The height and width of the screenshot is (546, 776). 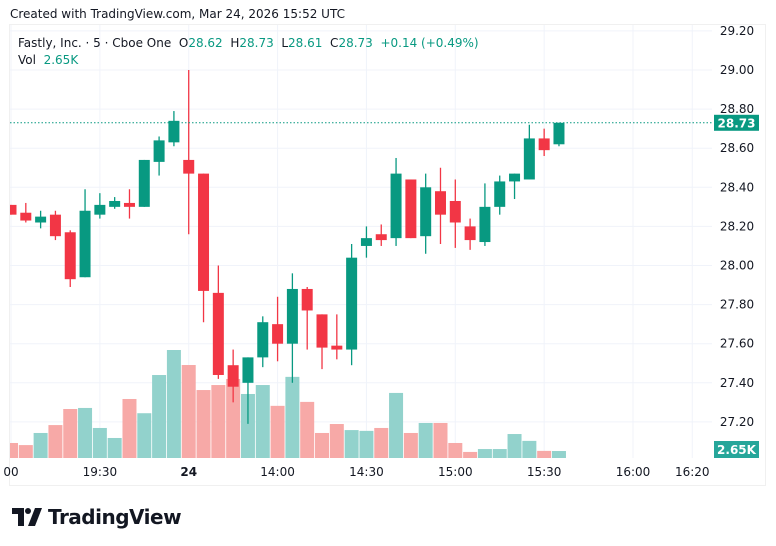 I want to click on logo-text: TradingView, so click(x=115, y=517).